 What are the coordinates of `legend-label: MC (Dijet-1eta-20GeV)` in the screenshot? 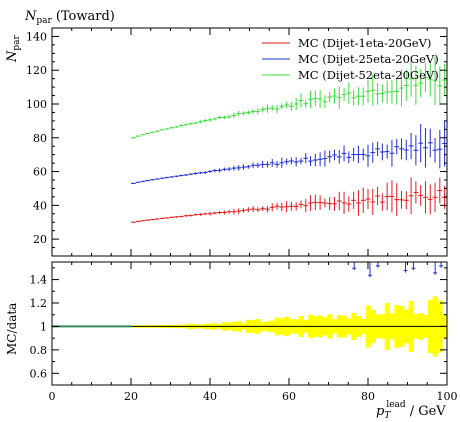 It's located at (364, 43).